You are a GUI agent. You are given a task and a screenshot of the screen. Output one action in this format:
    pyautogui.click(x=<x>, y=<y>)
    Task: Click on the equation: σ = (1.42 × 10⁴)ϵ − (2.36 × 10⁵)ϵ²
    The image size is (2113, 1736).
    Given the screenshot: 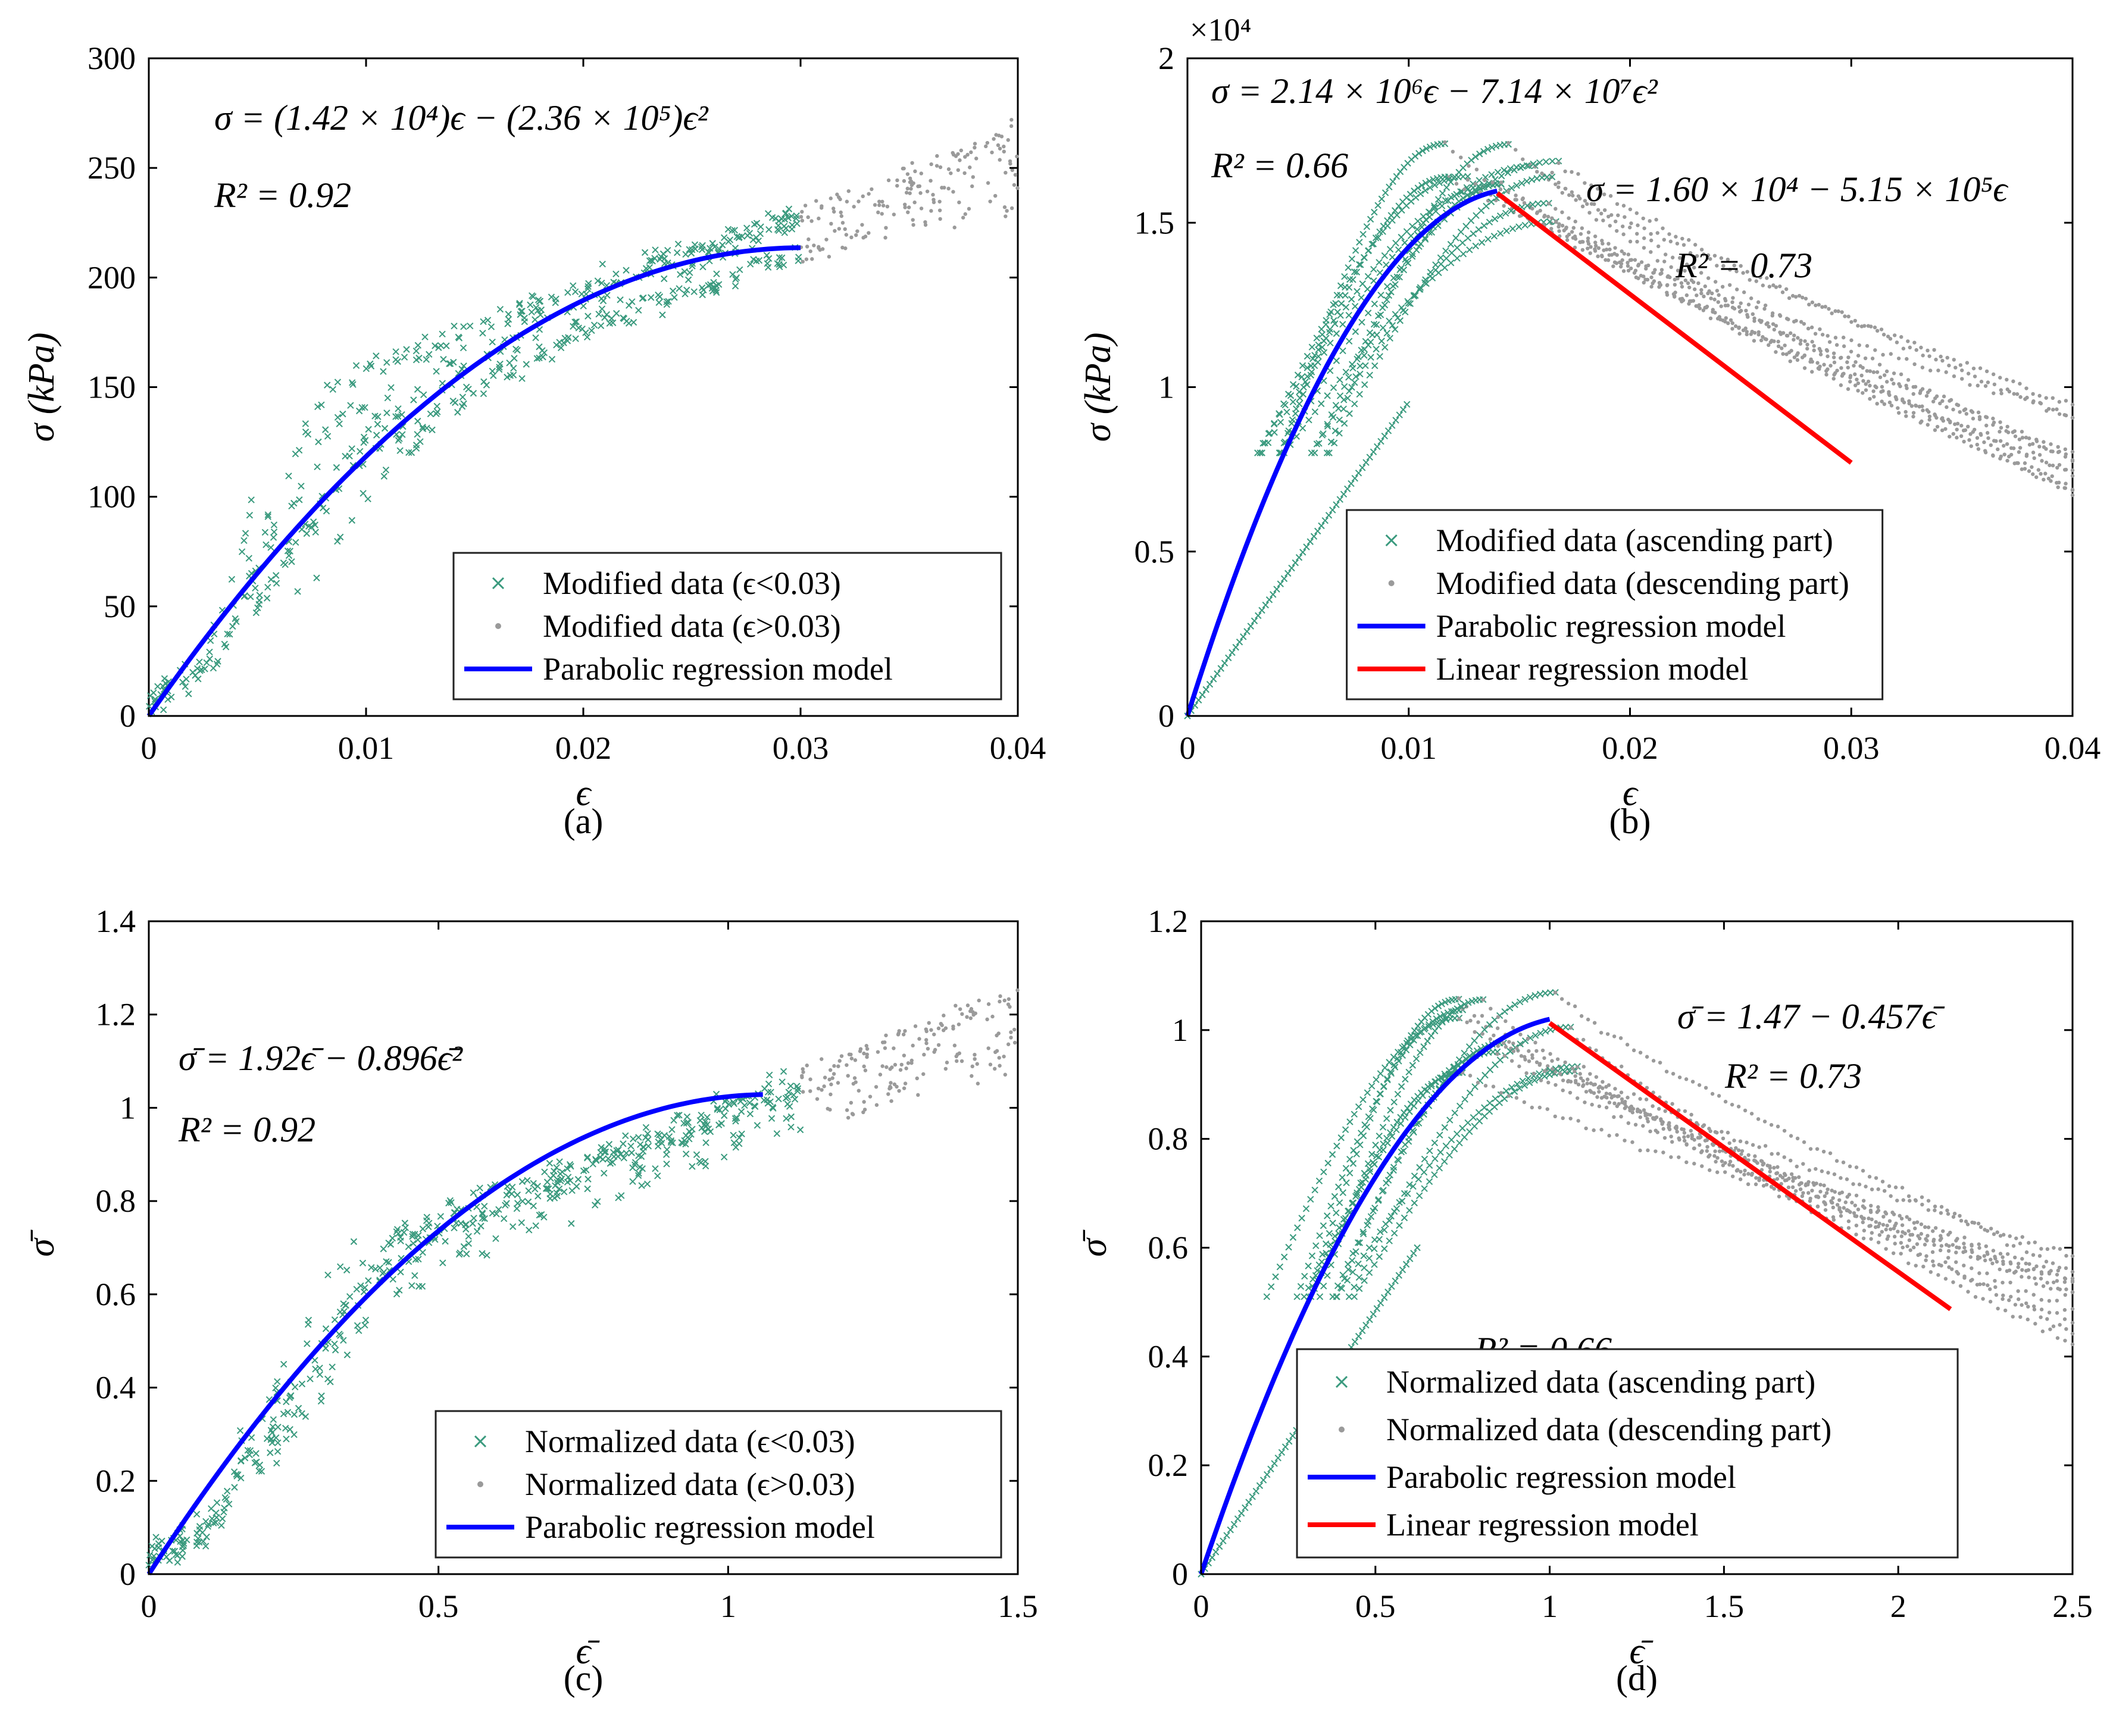 What is the action you would take?
    pyautogui.click(x=461, y=117)
    